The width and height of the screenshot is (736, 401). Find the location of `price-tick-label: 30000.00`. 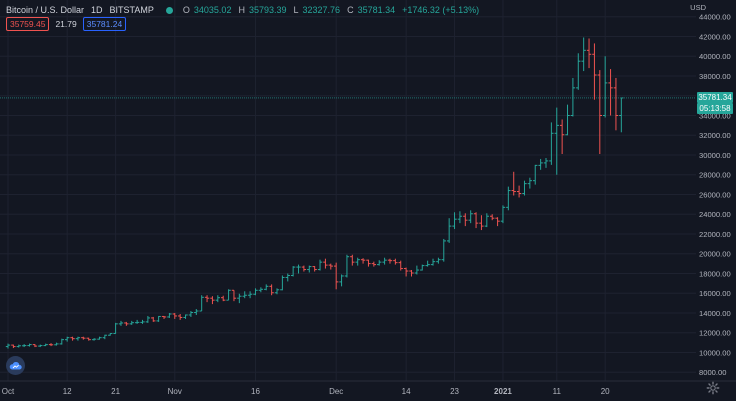

price-tick-label: 30000.00 is located at coordinates (715, 155).